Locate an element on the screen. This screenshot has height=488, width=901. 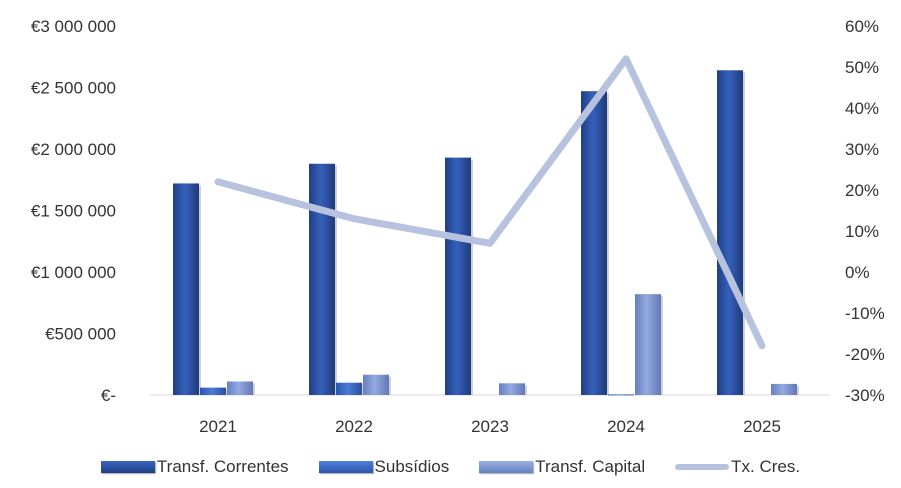
x-tick-label: 2022 is located at coordinates (354, 426).